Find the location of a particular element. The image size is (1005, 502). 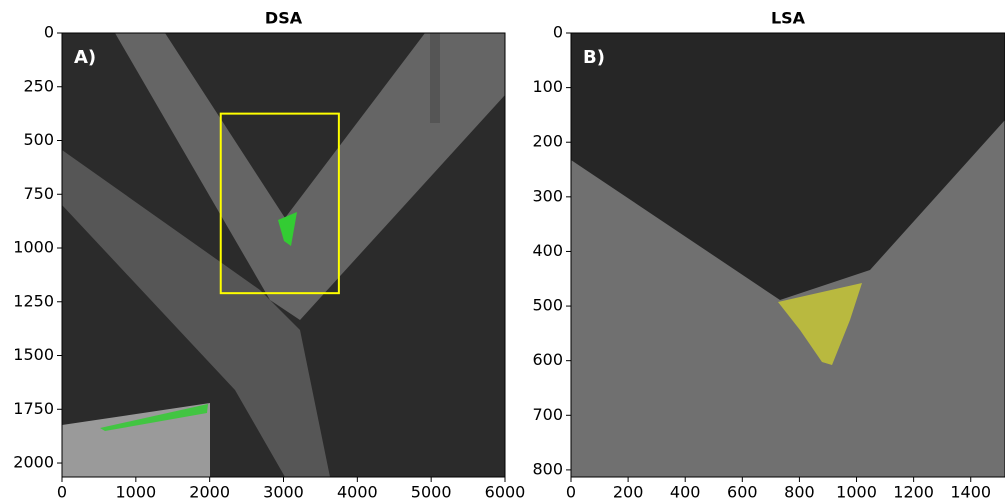

y-tick-label: 800 is located at coordinates (547, 468).